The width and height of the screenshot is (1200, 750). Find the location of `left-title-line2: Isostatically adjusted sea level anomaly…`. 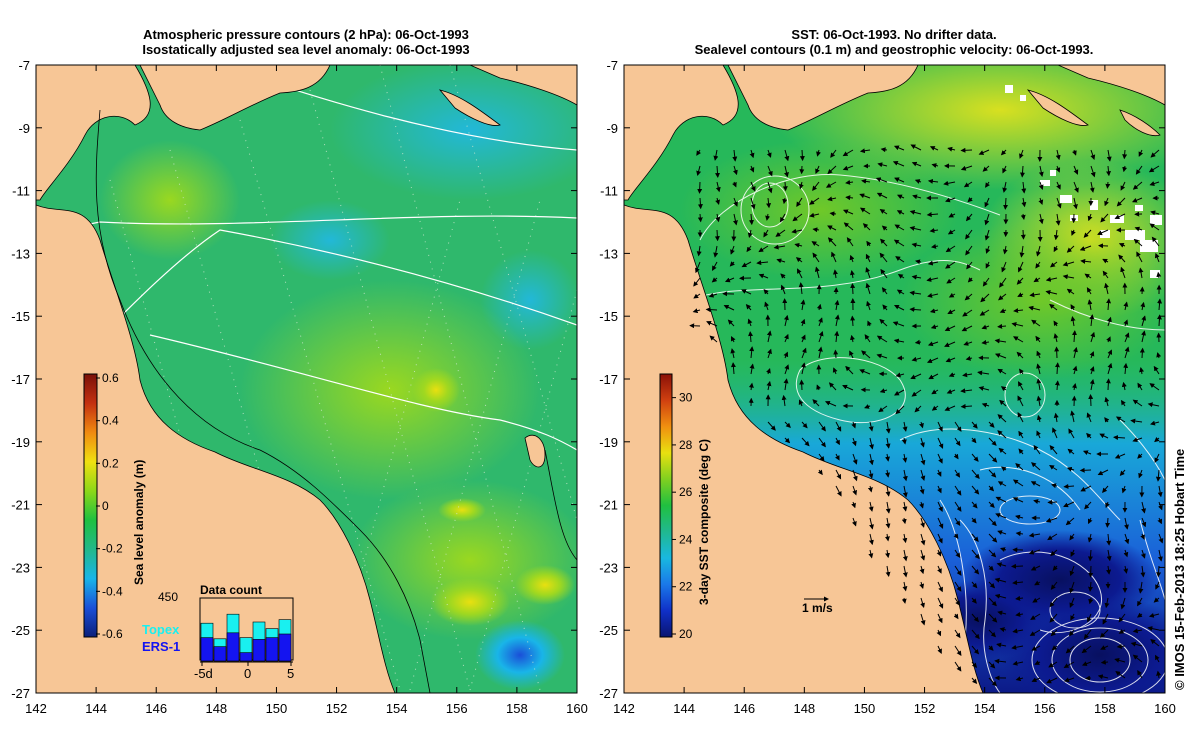

left-title-line2: Isostatically adjusted sea level anomaly… is located at coordinates (306, 49).